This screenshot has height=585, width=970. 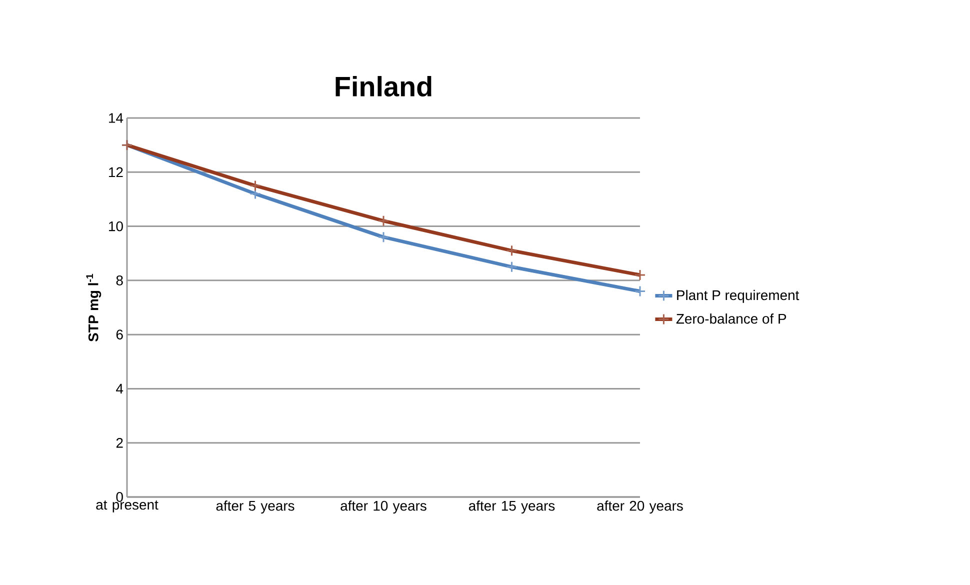 What do you see at coordinates (119, 443) in the screenshot?
I see `y-tick-label: 2` at bounding box center [119, 443].